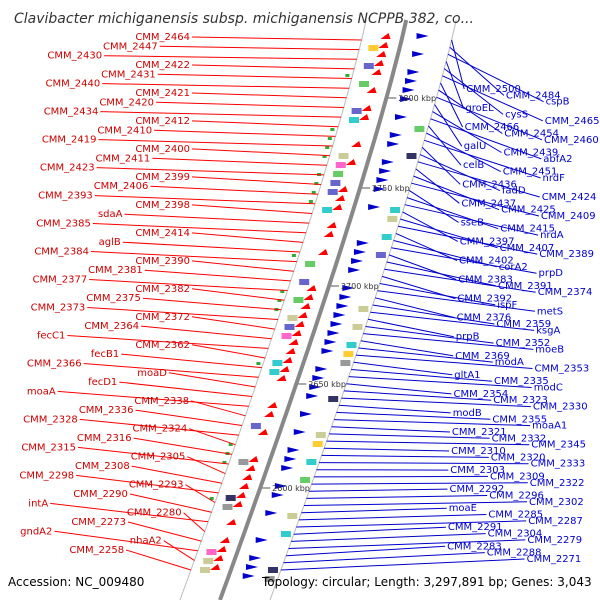 The width and height of the screenshot is (600, 600). I want to click on gene-label: CMM_2332, so click(519, 438).